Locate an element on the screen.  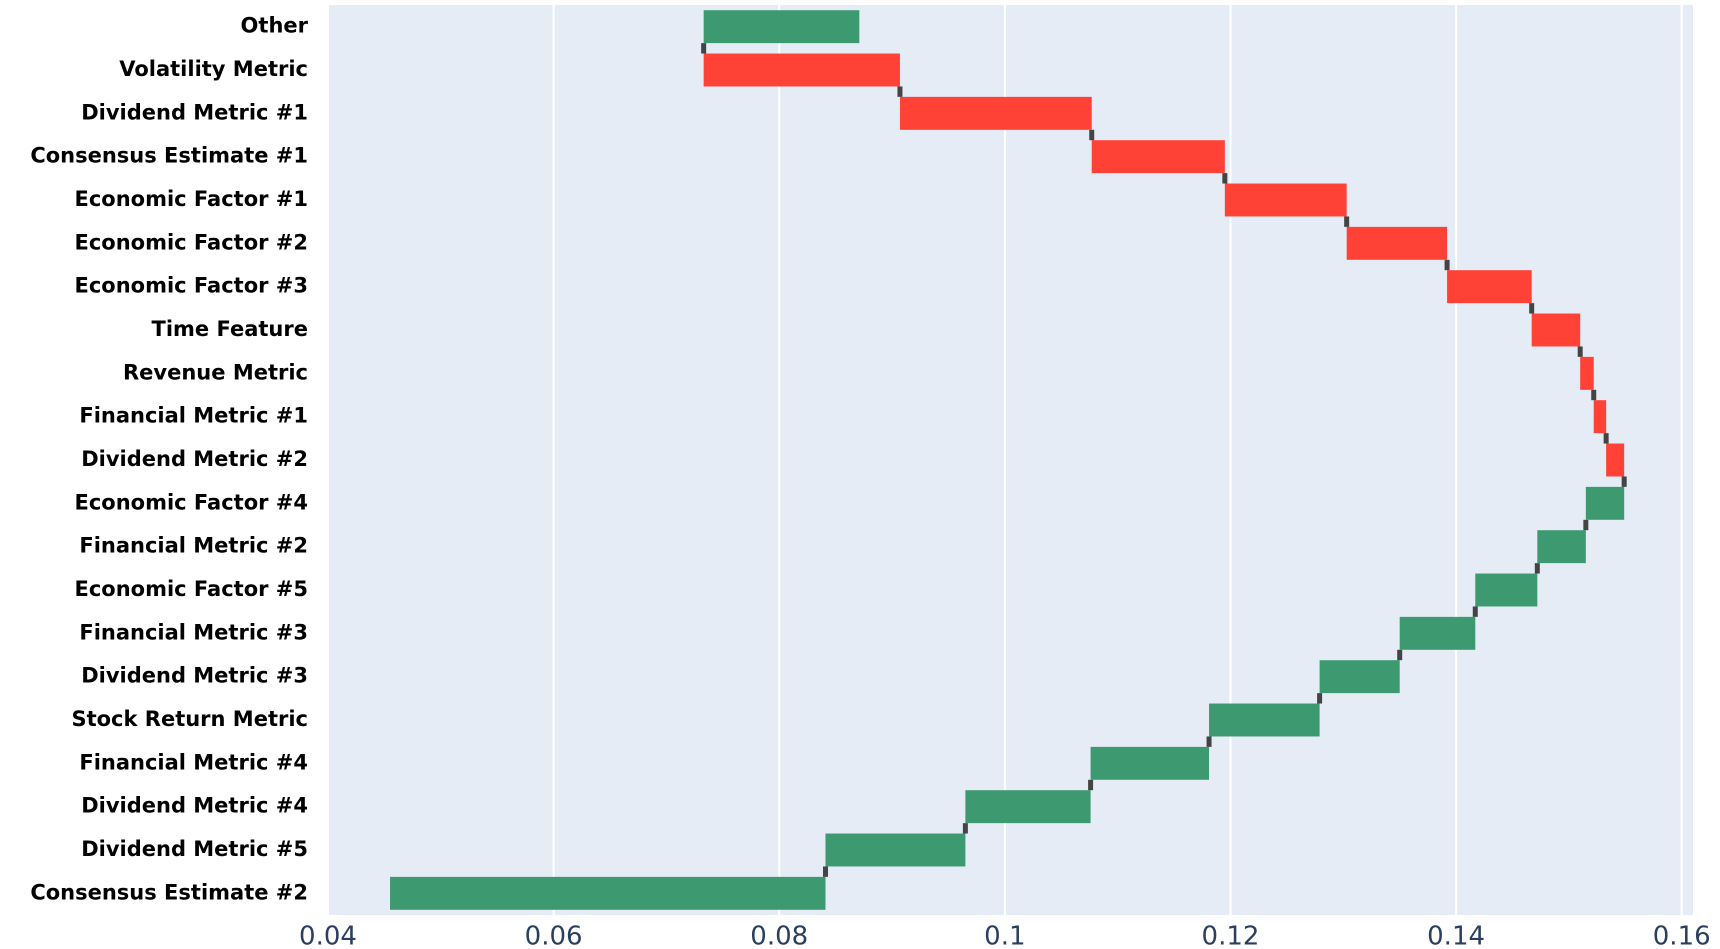
x-tick-label: 0.12 is located at coordinates (1231, 935).